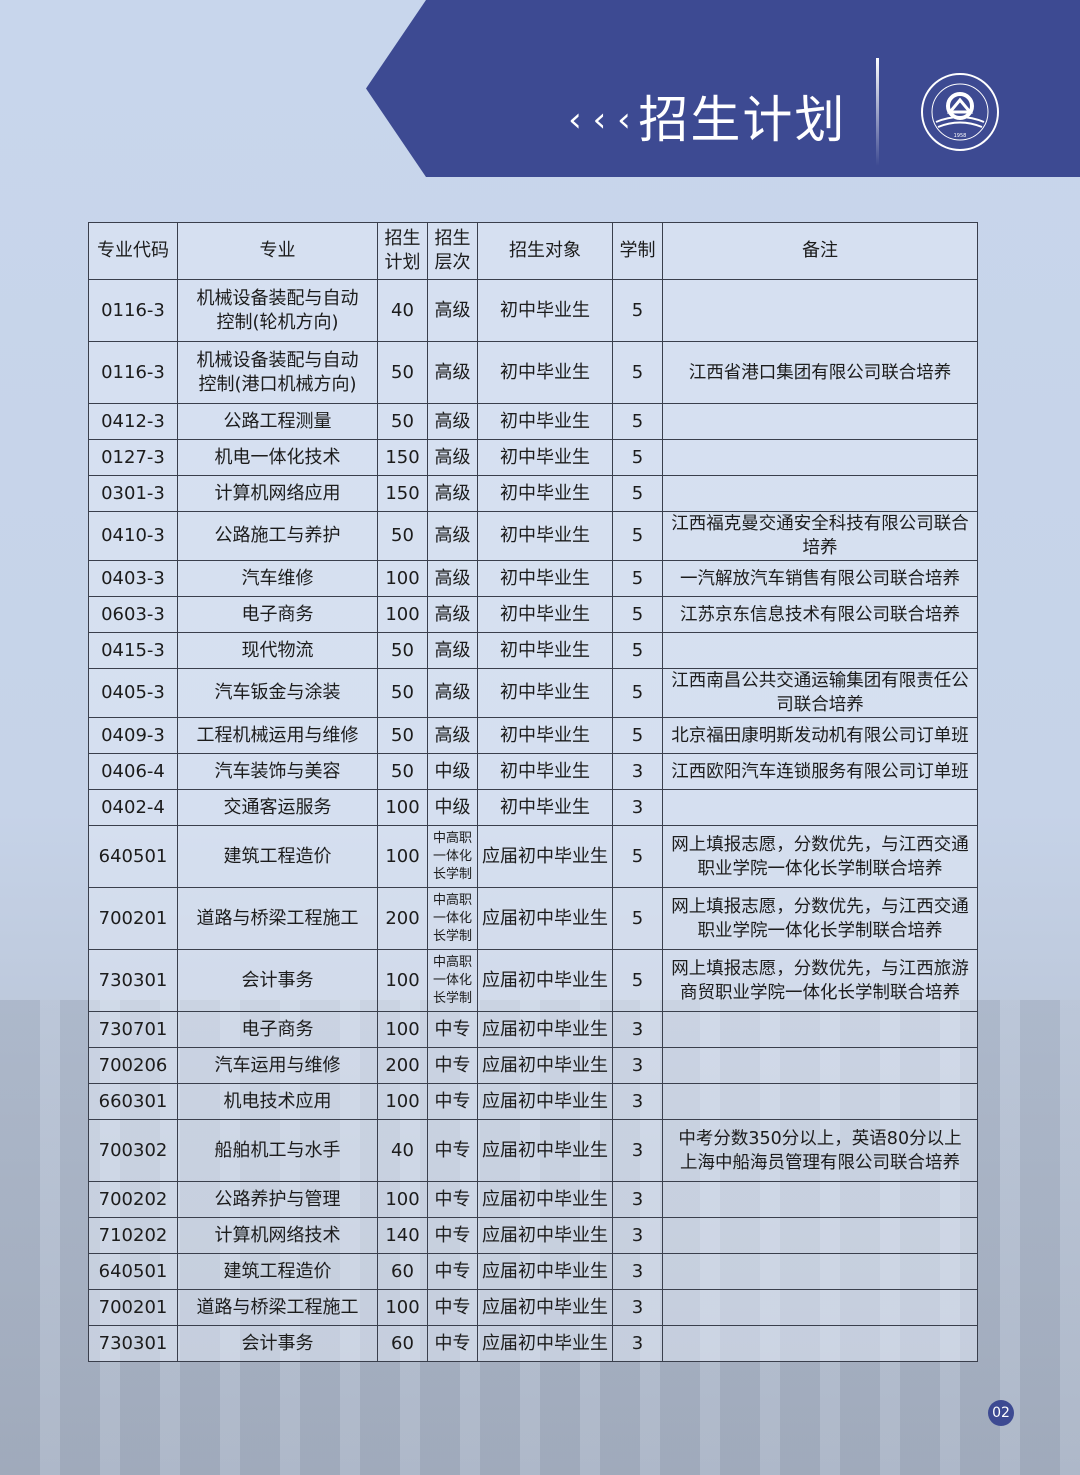 The width and height of the screenshot is (1080, 1475). I want to click on cell-major: 机电一体化技术, so click(277, 457).